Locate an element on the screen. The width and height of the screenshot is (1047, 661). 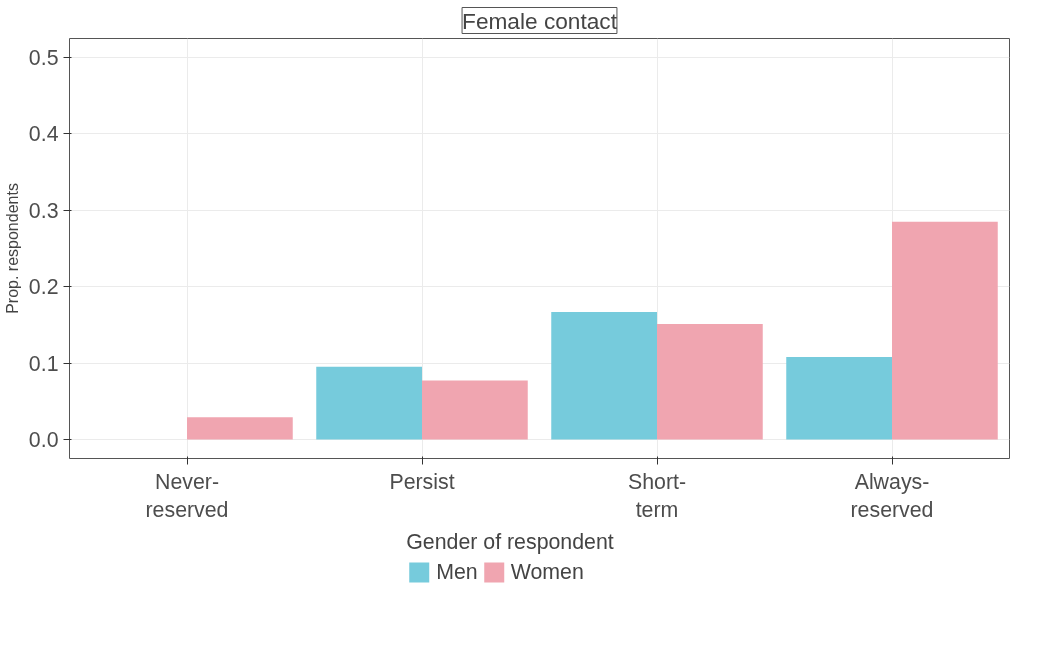
chart-title: Female contact is located at coordinates (540, 20).